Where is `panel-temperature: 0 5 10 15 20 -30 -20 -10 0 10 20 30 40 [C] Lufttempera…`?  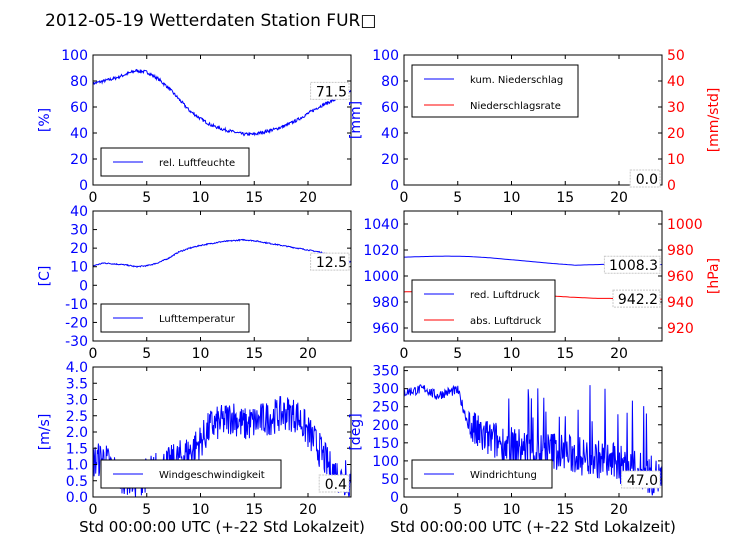 panel-temperature: 0 5 10 15 20 -30 -20 -10 0 10 20 30 40 [C] Lufttempera… is located at coordinates (194, 283).